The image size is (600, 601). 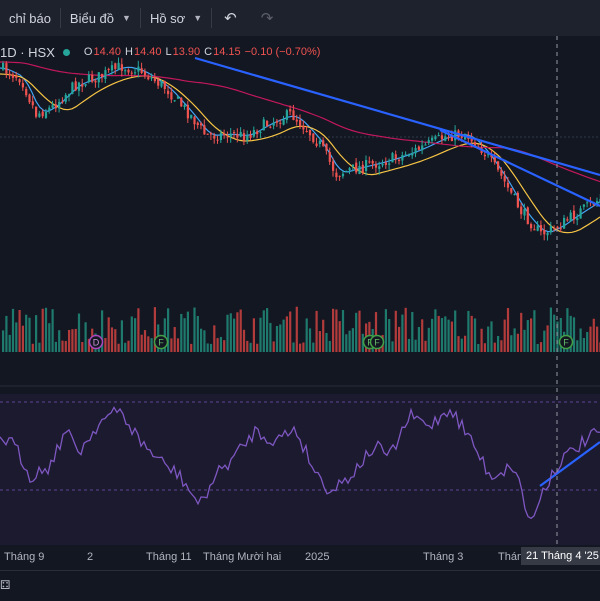 I want to click on indicators-button: chỉ báo, so click(x=30, y=18).